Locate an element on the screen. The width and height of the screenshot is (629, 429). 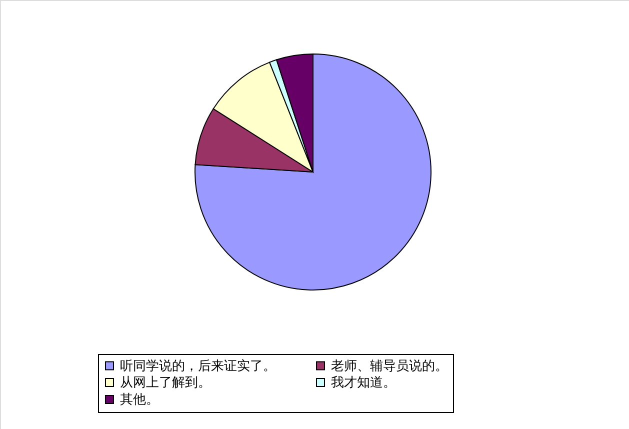
legend-label: 老师、辅导员说的。 is located at coordinates (389, 366).